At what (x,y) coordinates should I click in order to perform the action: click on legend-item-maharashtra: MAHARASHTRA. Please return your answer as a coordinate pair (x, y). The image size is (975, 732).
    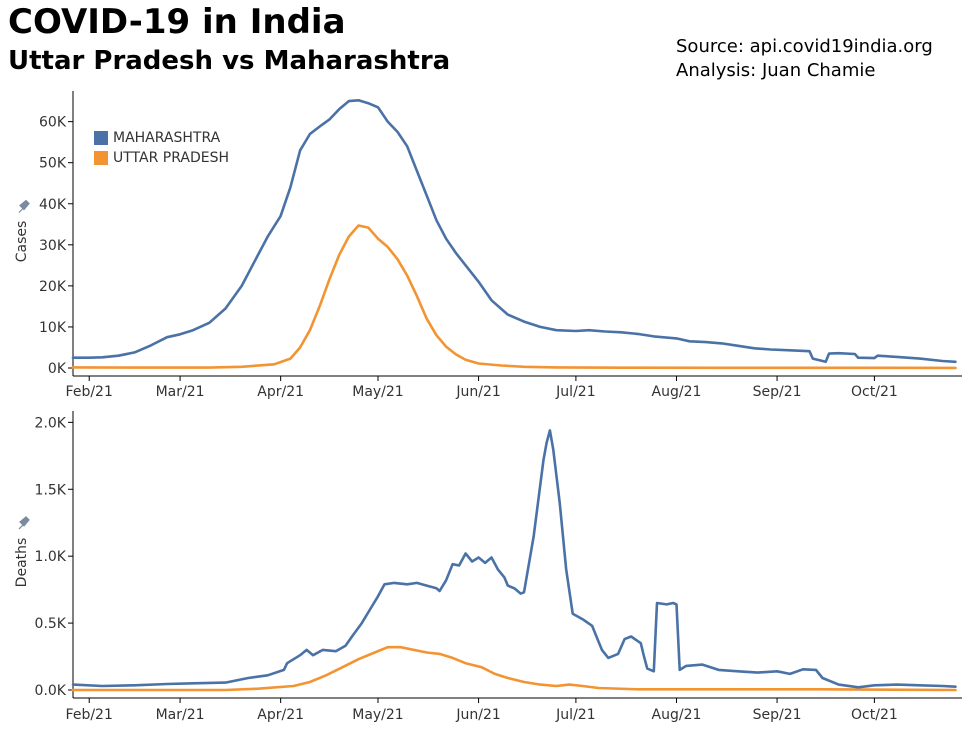
    Looking at the image, I should click on (161, 138).